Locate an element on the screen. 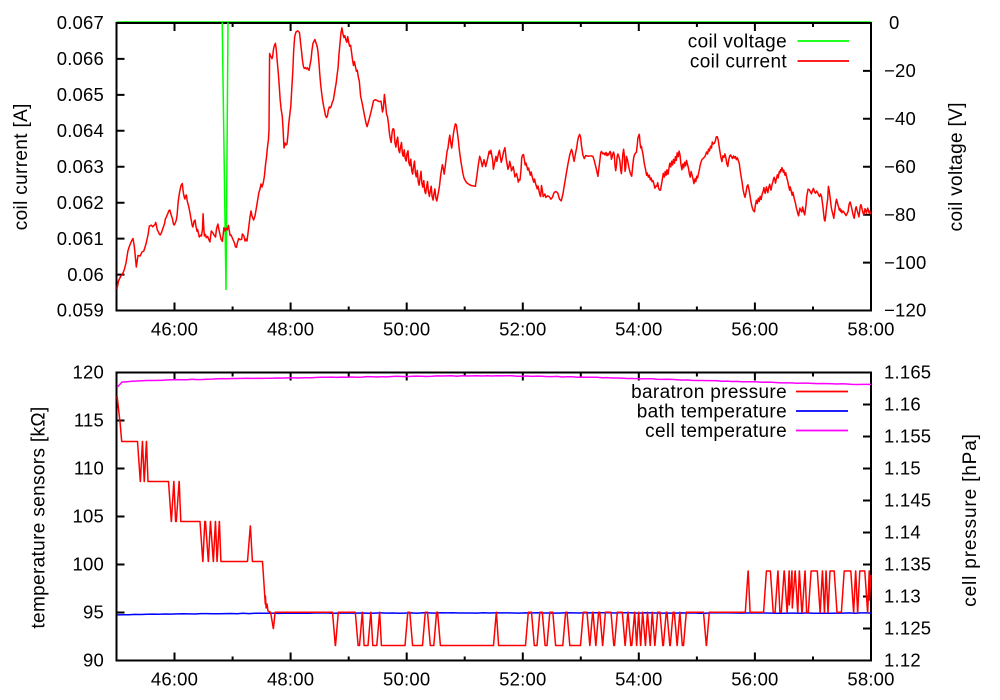  svg-text: 0.064 is located at coordinates (80, 130).